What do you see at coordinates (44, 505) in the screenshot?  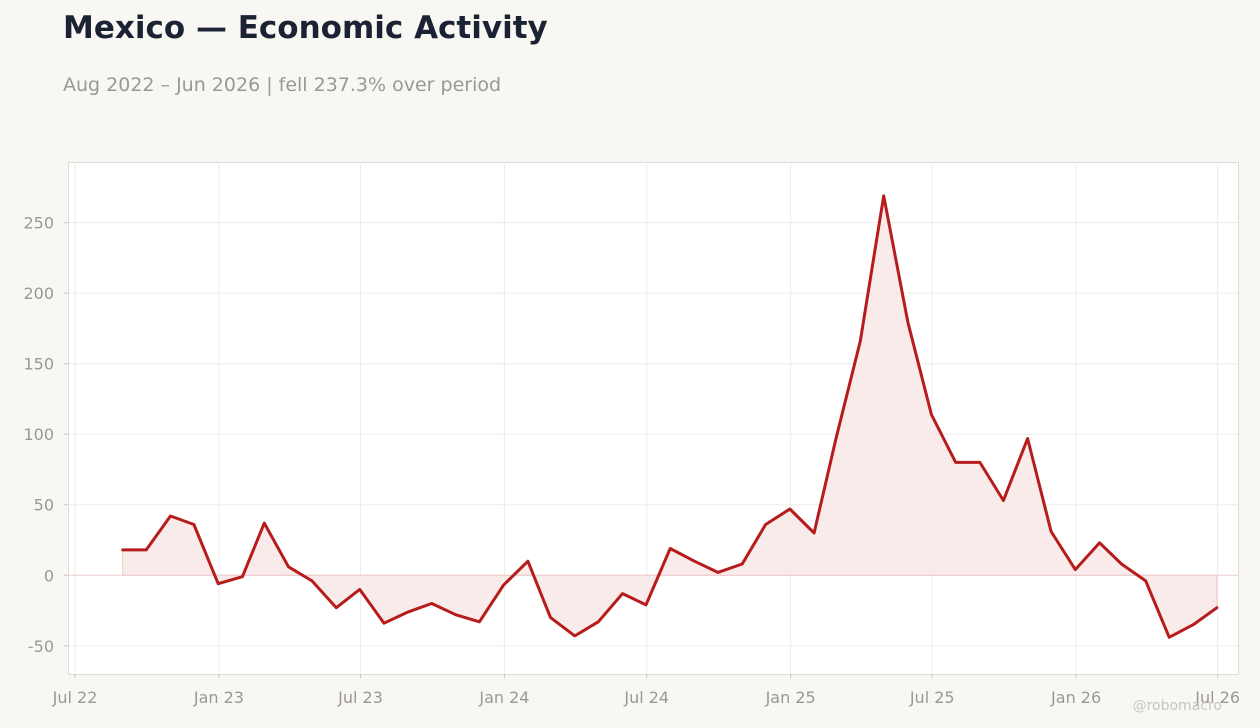 I see `y-tick-label: 50` at bounding box center [44, 505].